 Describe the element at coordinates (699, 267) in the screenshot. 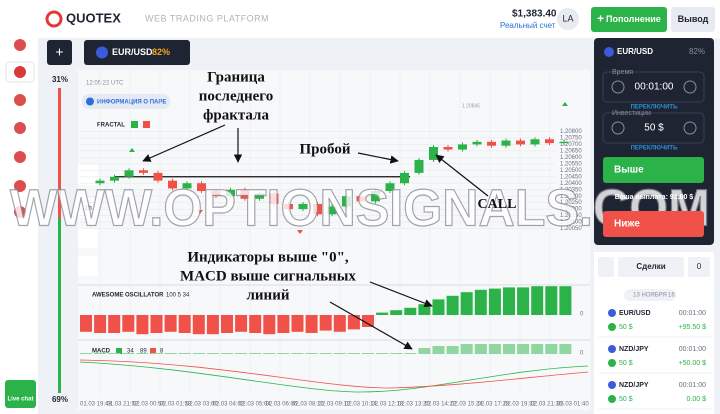

I see `trades-count-box` at that location.